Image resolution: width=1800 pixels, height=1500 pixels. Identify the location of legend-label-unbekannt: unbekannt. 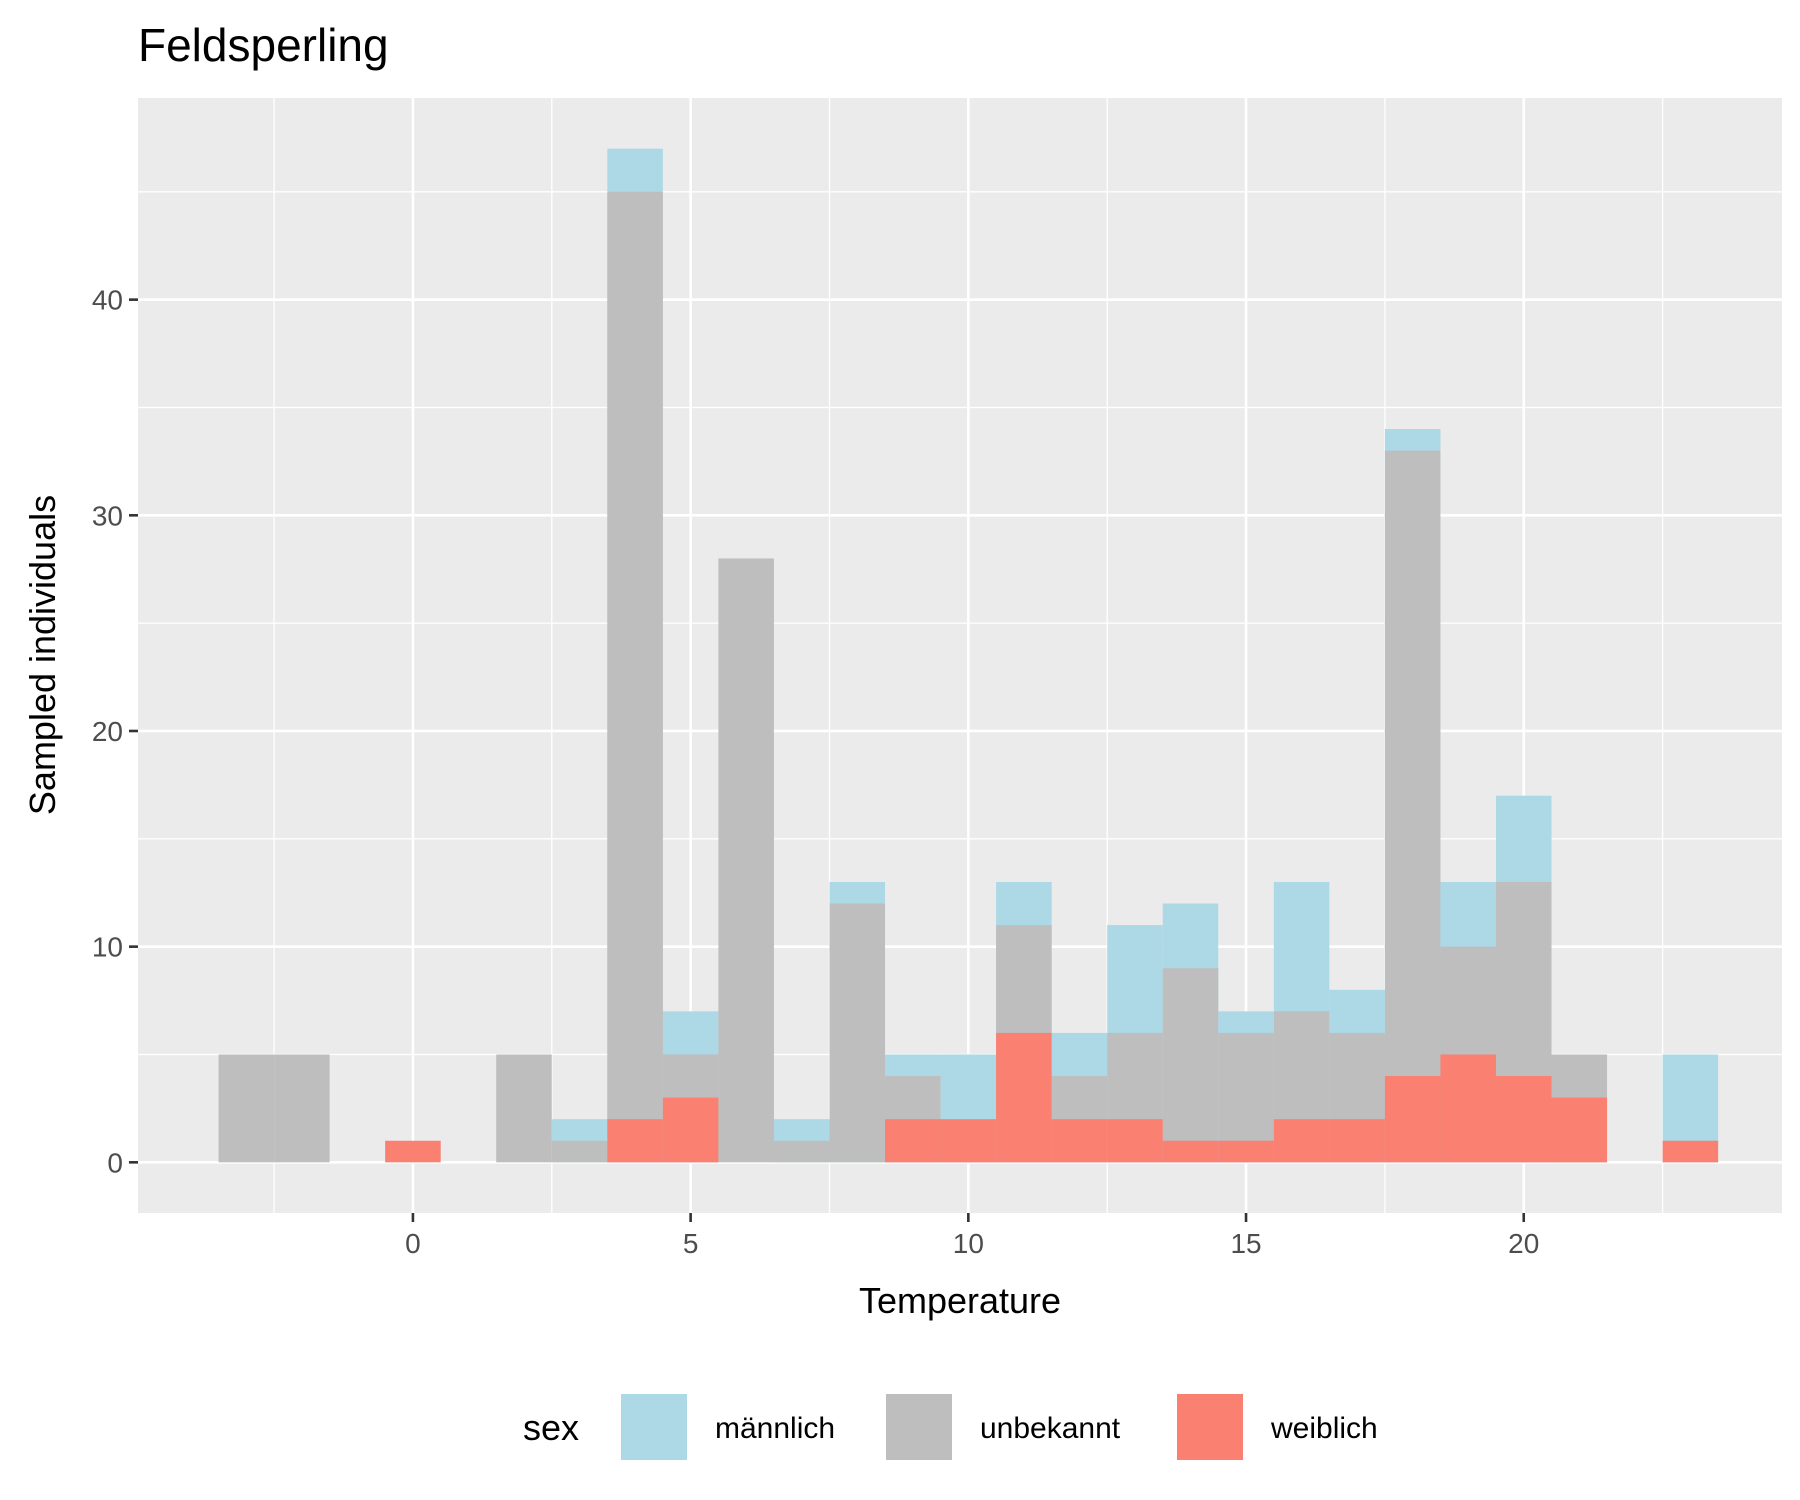
(1050, 1428).